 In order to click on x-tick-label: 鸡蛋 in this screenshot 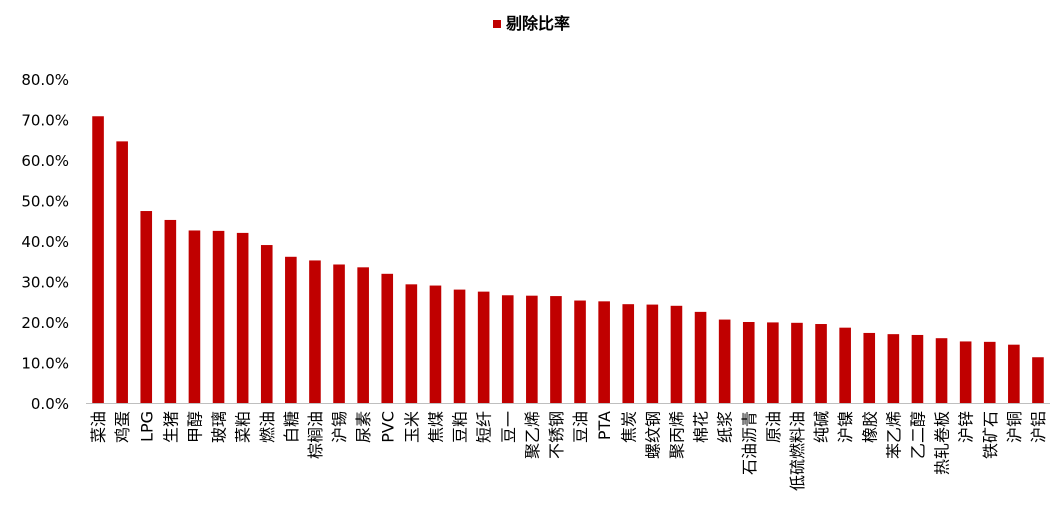, I will do `click(122, 427)`.